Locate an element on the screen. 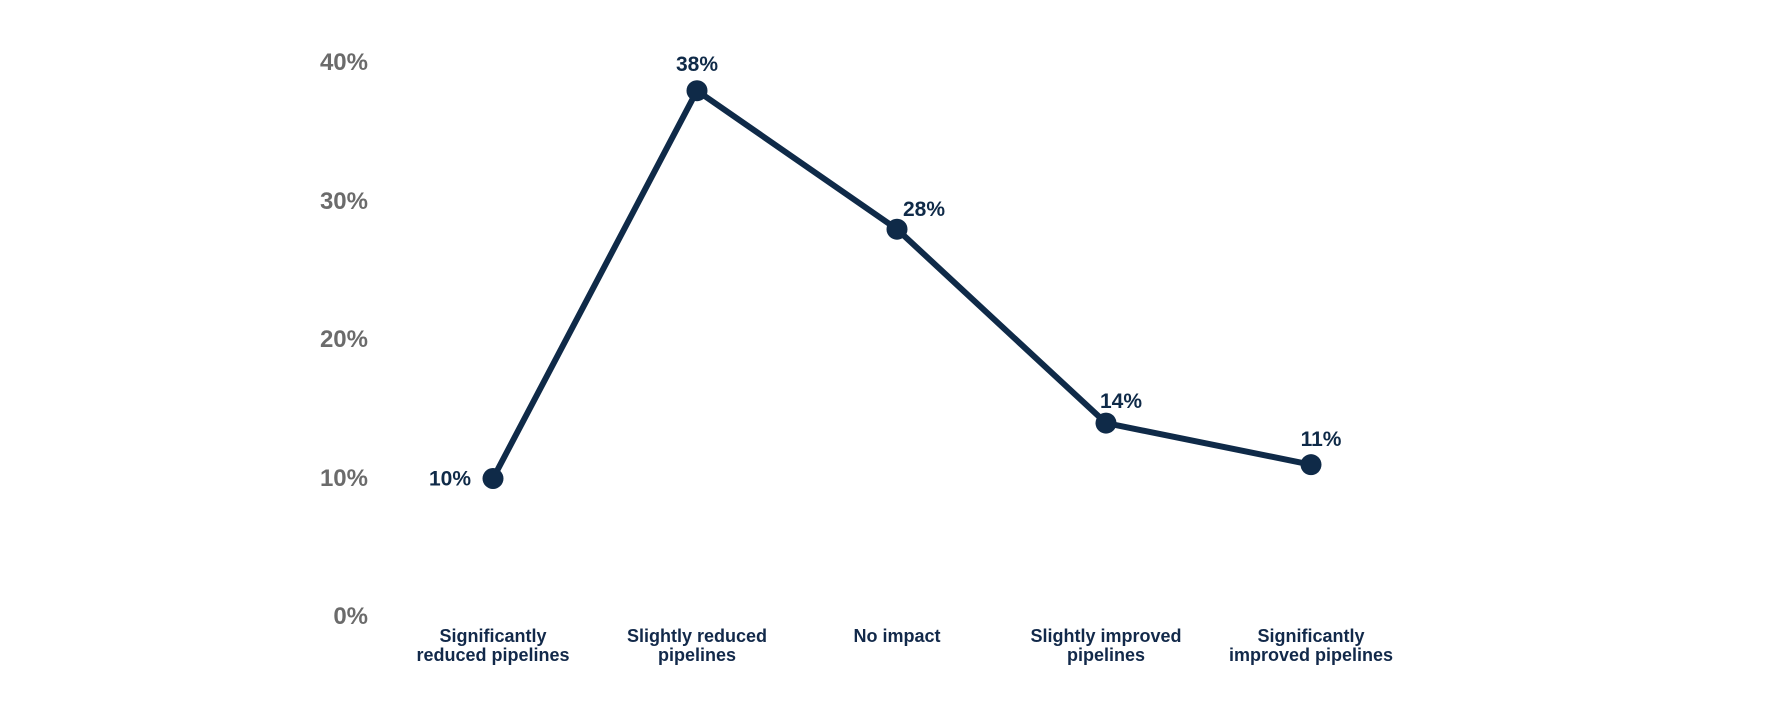  x-axis-category-label: Slightly improved pipelines is located at coordinates (1106, 645).